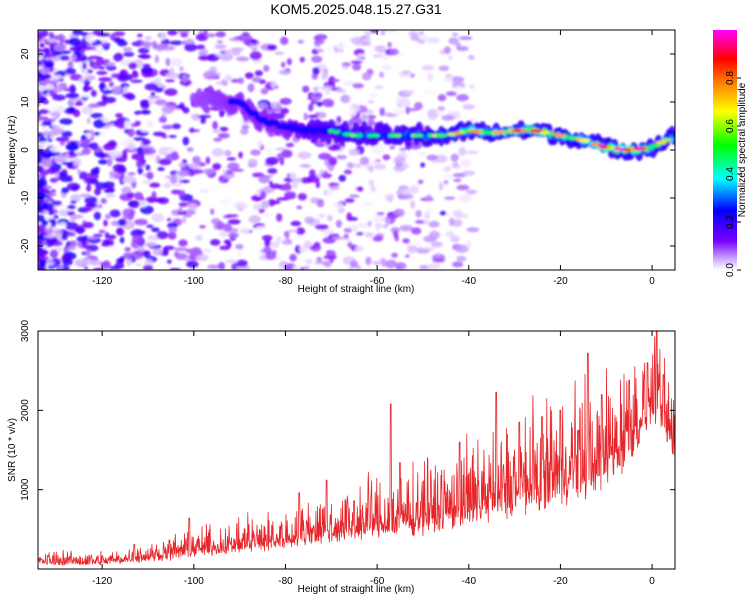 The width and height of the screenshot is (750, 600). Describe the element at coordinates (25, 102) in the screenshot. I see `y-tick-label: 10` at that location.